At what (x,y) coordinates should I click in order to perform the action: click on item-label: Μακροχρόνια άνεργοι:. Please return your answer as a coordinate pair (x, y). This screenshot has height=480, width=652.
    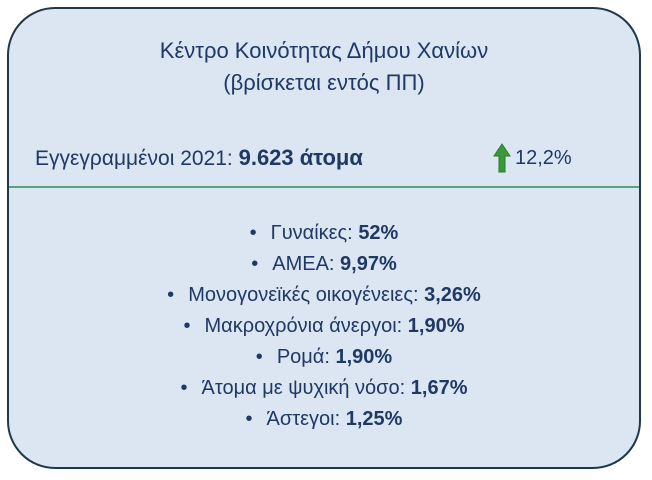
    Looking at the image, I should click on (303, 326).